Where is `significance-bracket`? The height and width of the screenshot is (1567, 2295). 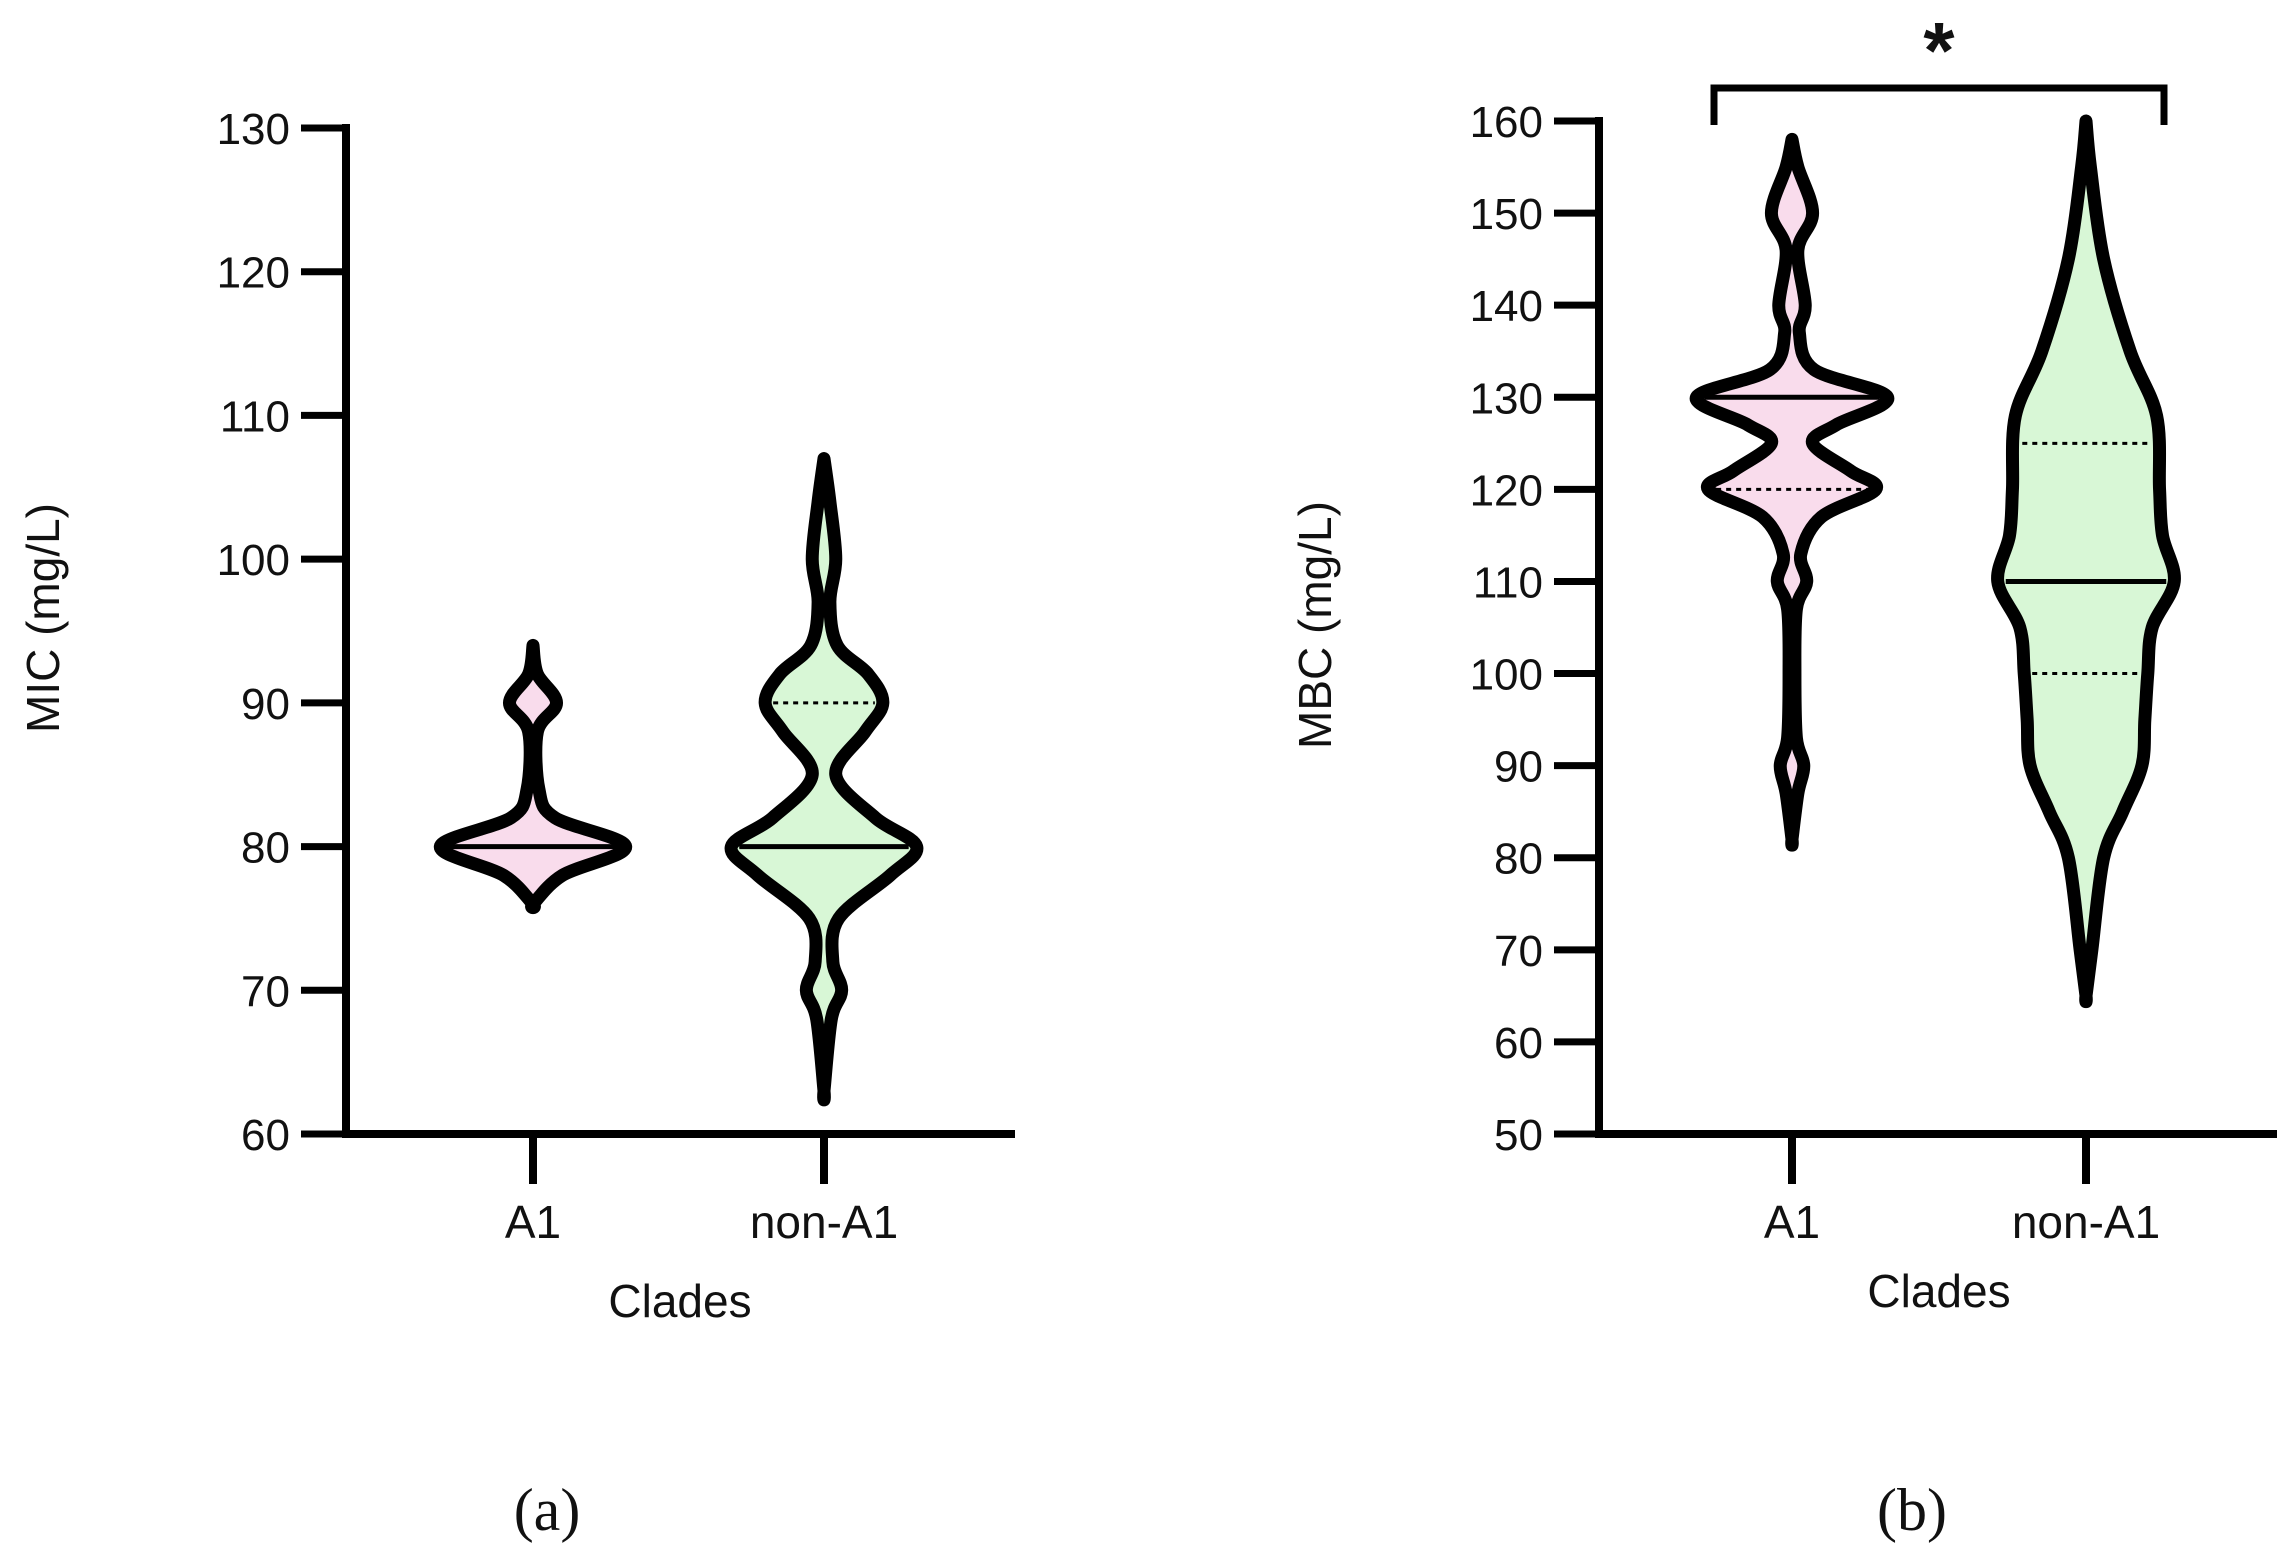
significance-bracket is located at coordinates (1939, 104).